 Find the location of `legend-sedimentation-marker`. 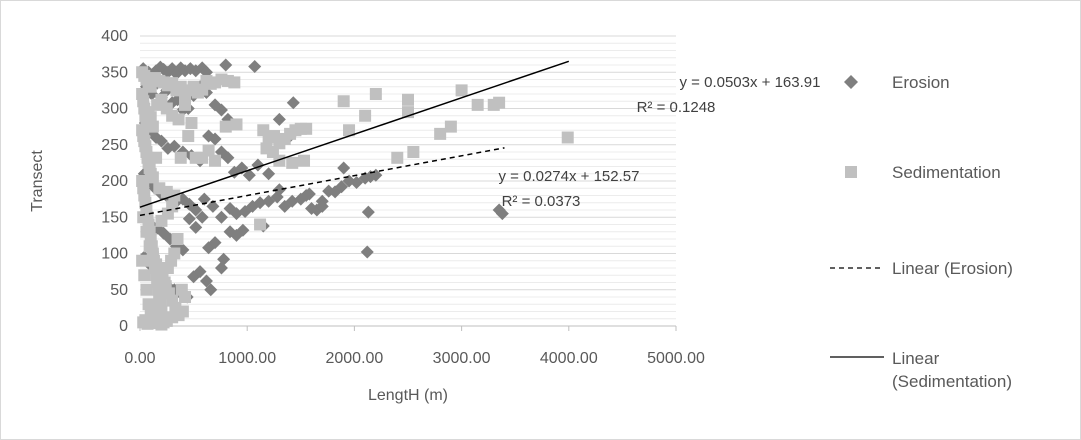

legend-sedimentation-marker is located at coordinates (851, 172).